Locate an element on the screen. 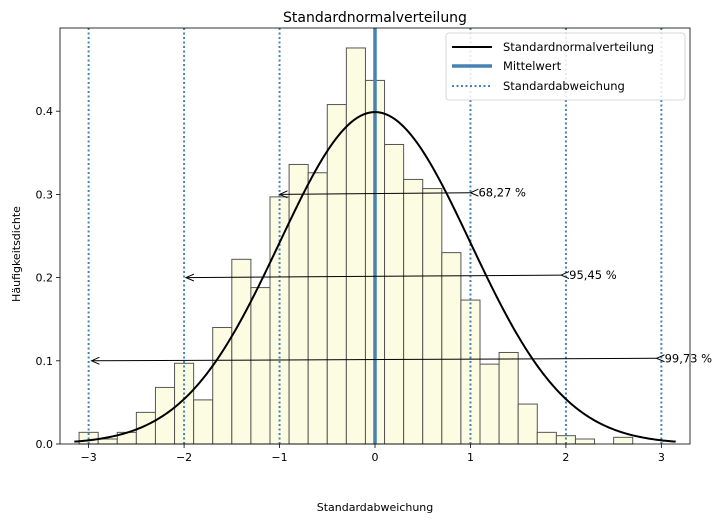 The width and height of the screenshot is (719, 523). legend-item-mean: Mittelwert is located at coordinates (532, 66).